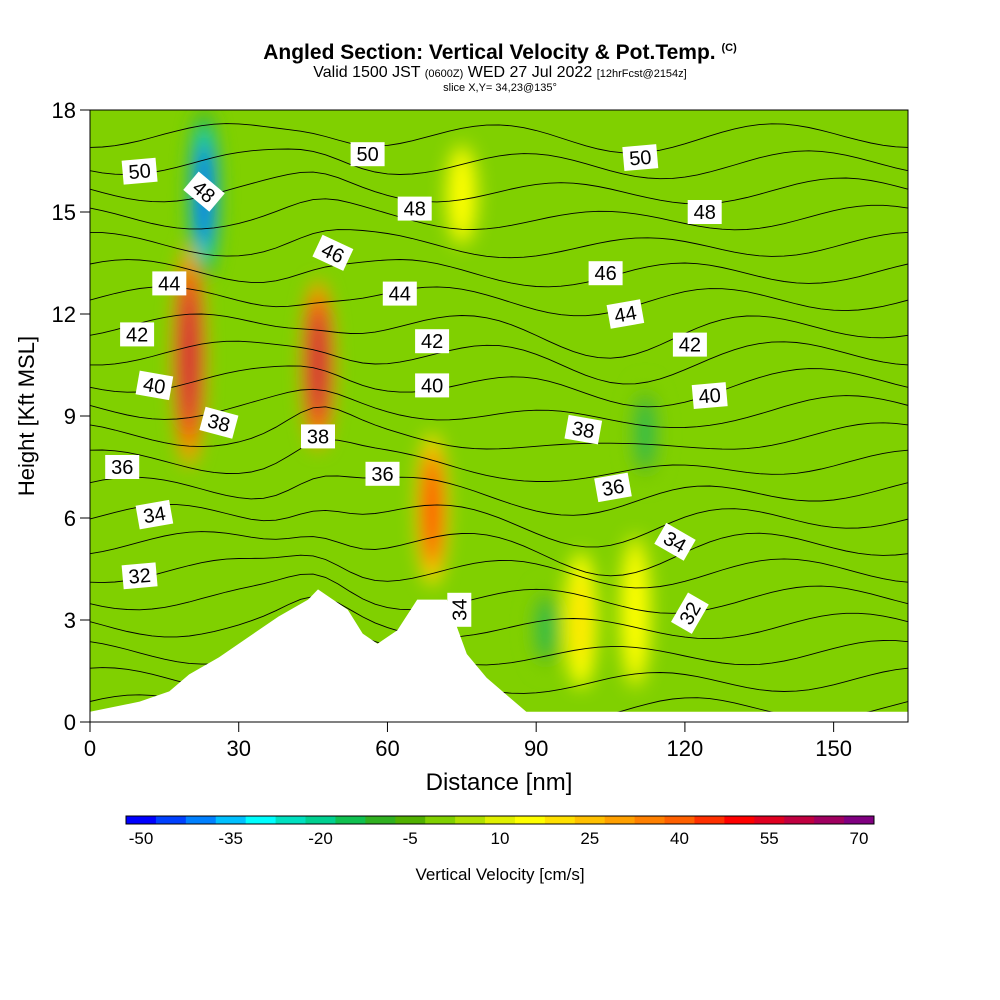  What do you see at coordinates (387, 748) in the screenshot?
I see `x-tick-label: 60` at bounding box center [387, 748].